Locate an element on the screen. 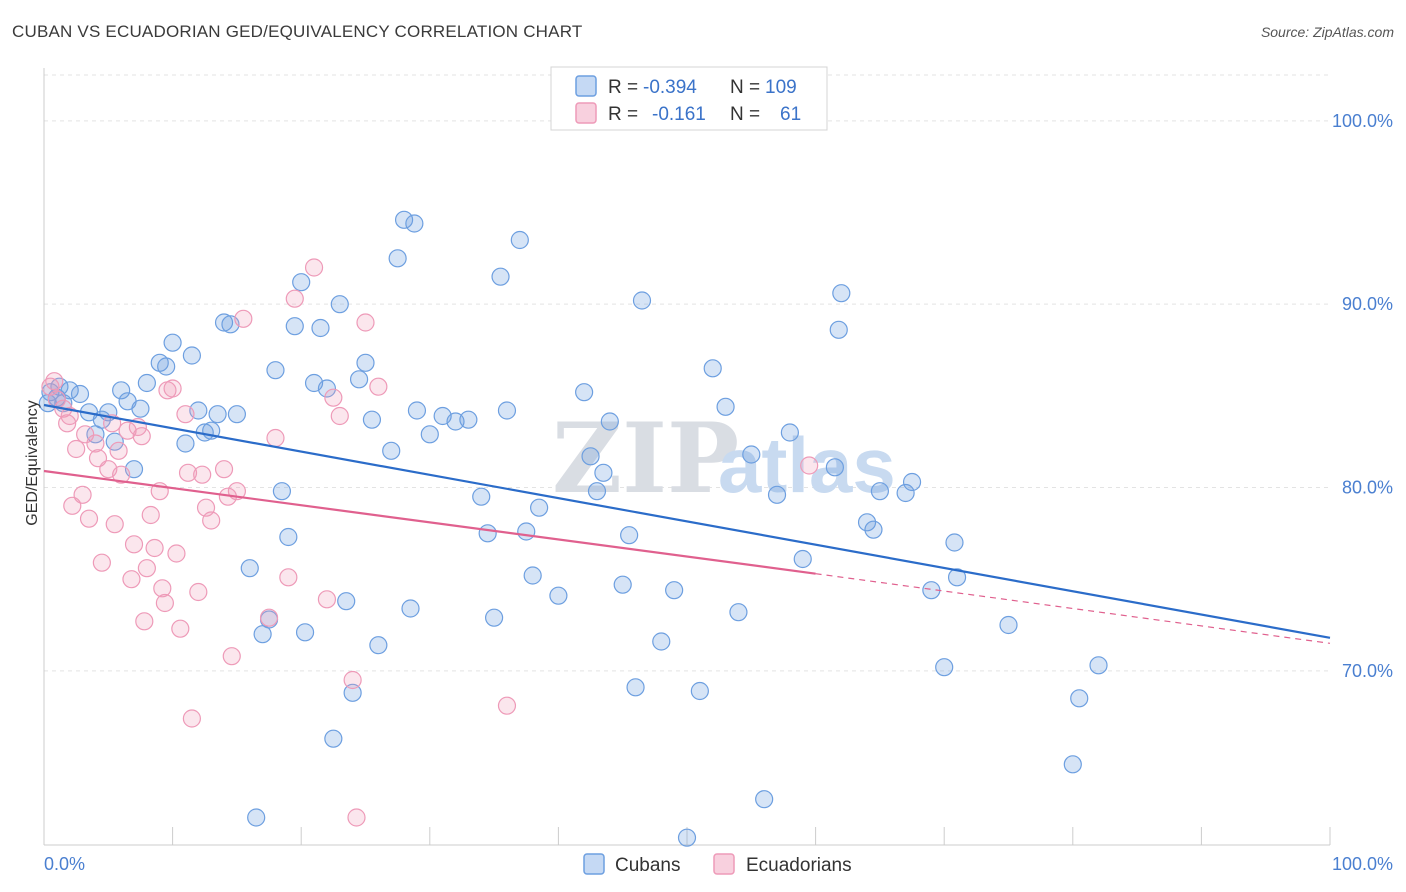  legend-cubans-r-label: R = is located at coordinates (623, 87).